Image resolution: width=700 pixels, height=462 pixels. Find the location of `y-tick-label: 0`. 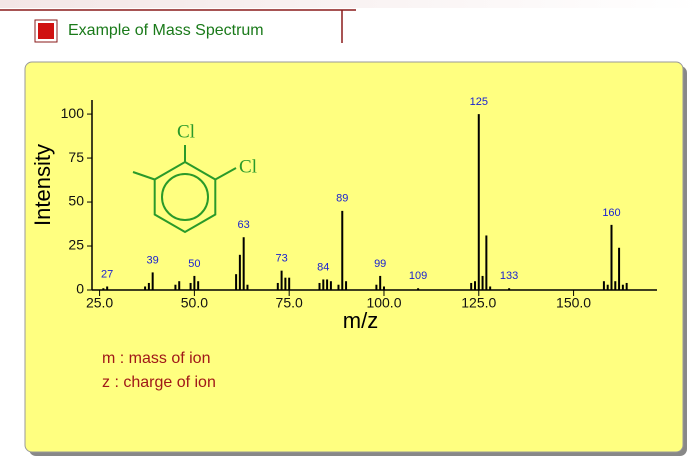

y-tick-label: 0 is located at coordinates (80, 289).